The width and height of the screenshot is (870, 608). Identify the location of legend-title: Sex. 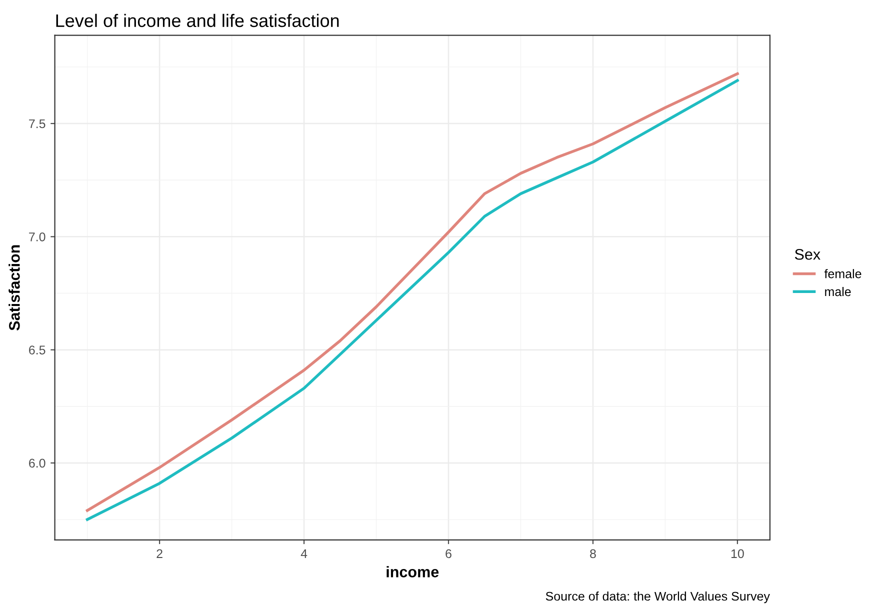
(807, 254).